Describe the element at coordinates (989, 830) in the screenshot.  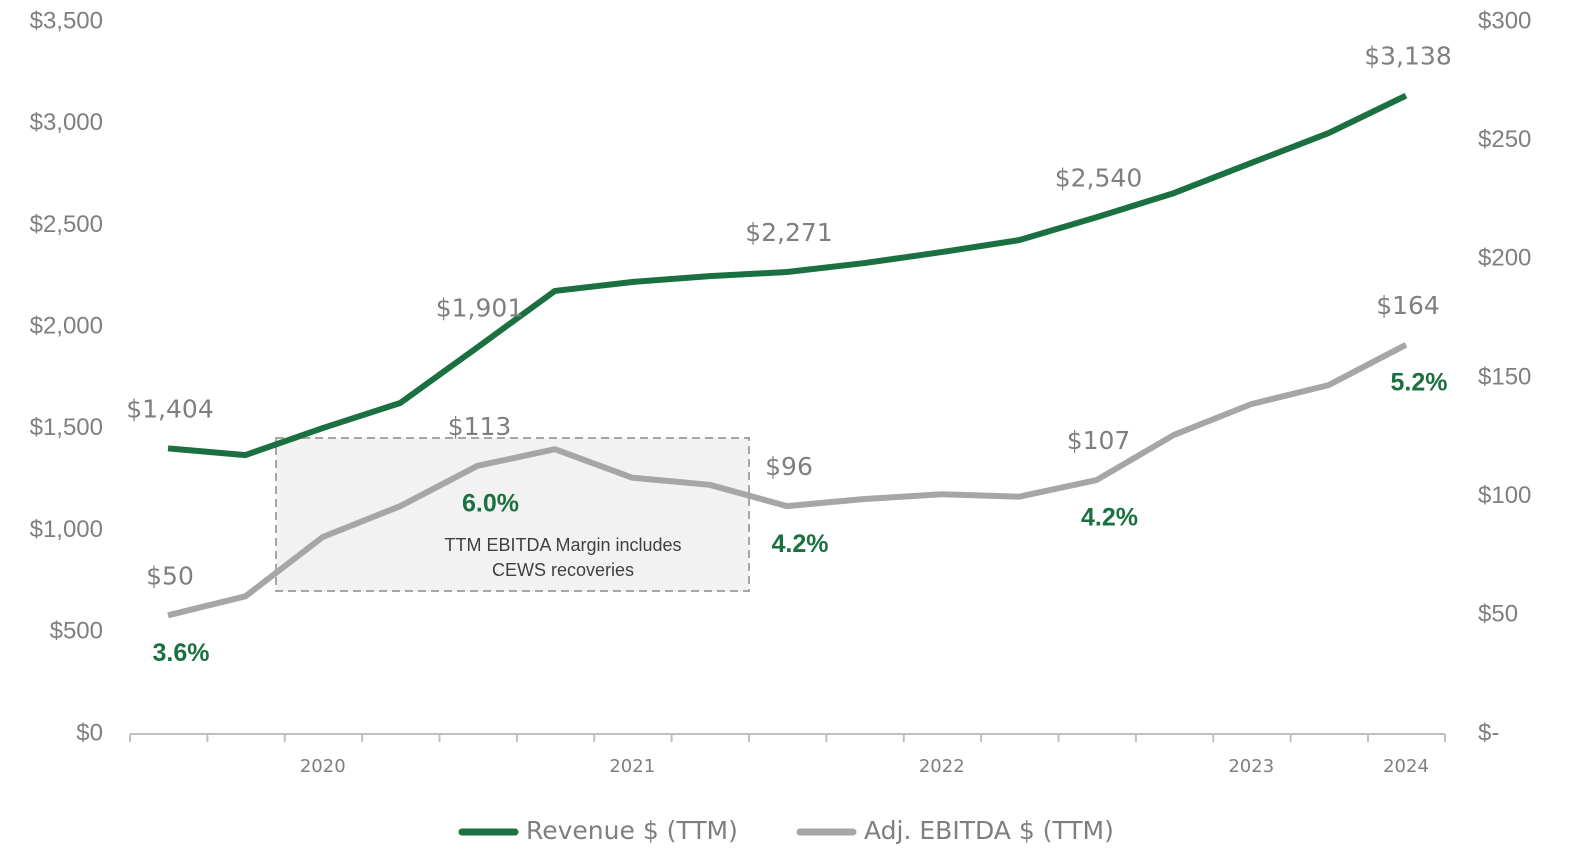
I see `legend-label: Adj. EBITDA $ (TTM)` at that location.